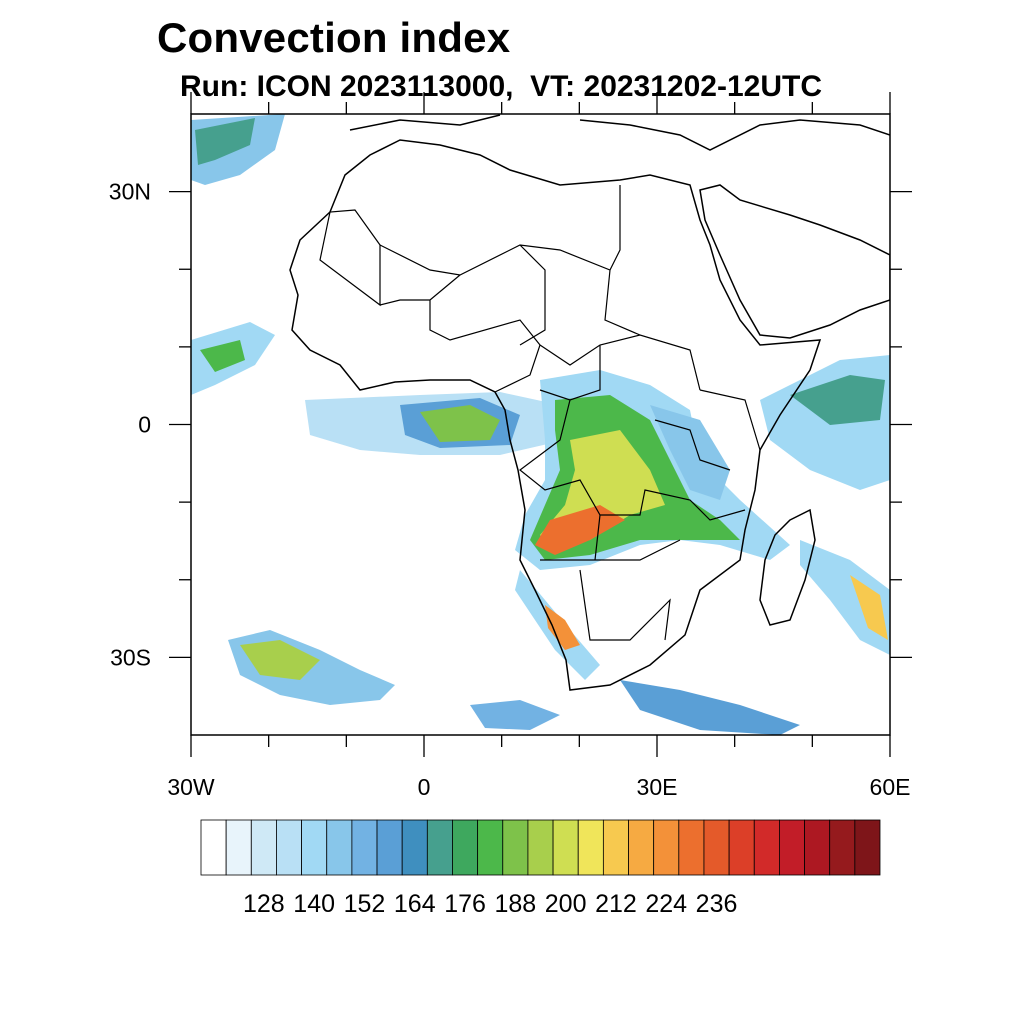  What do you see at coordinates (365, 904) in the screenshot?
I see `colorbar-label: 152` at bounding box center [365, 904].